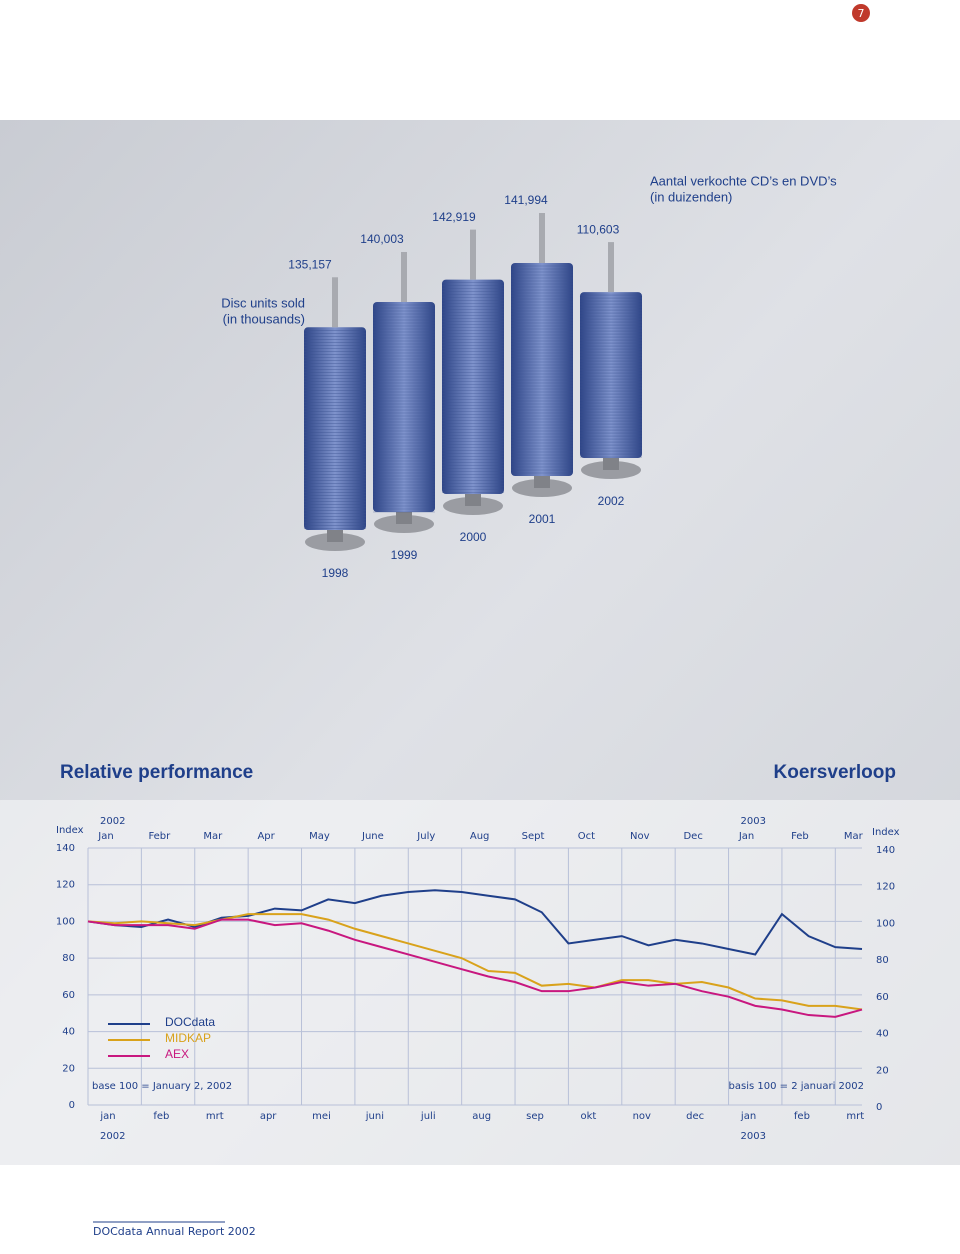 This screenshot has height=1254, width=960. Describe the element at coordinates (533, 836) in the screenshot. I see `x-tick-label: Sept` at that location.